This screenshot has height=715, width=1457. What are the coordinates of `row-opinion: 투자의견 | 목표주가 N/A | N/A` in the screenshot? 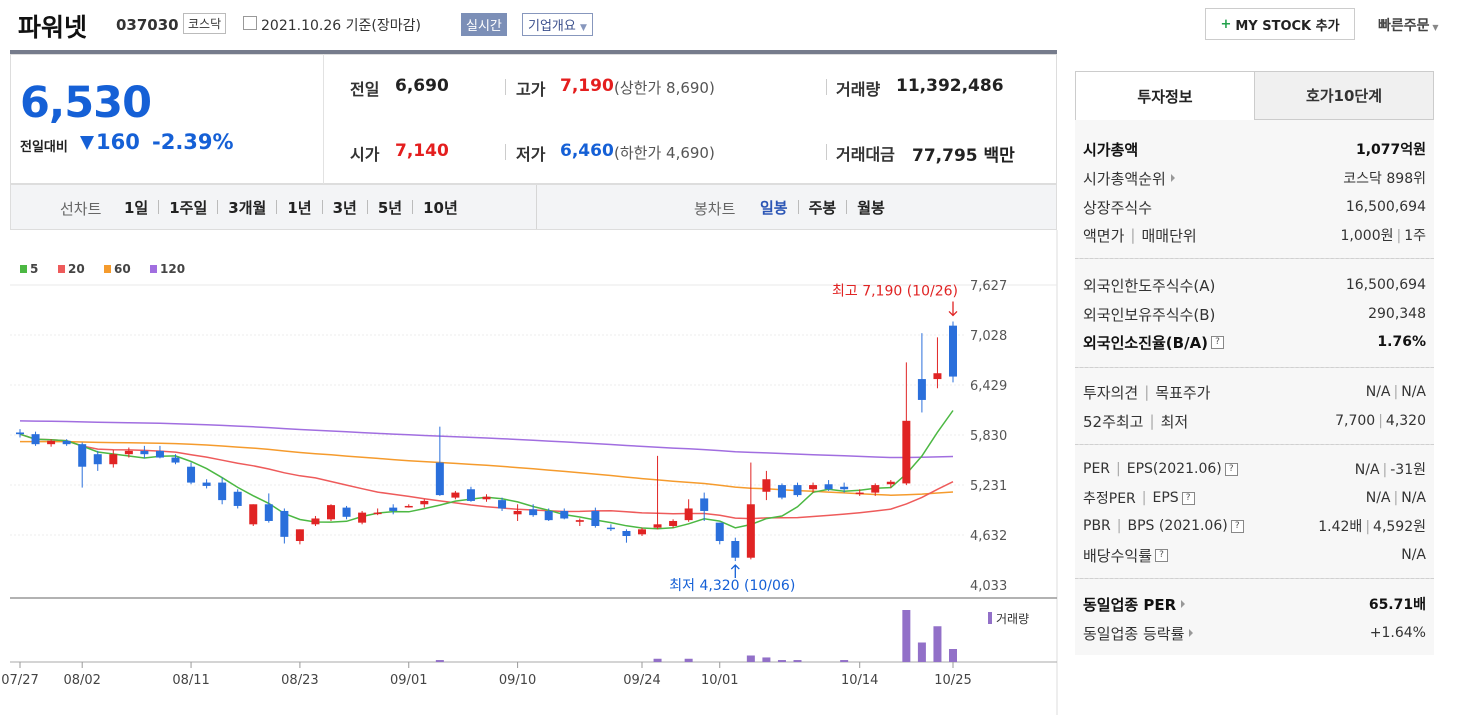 It's located at (1254, 392).